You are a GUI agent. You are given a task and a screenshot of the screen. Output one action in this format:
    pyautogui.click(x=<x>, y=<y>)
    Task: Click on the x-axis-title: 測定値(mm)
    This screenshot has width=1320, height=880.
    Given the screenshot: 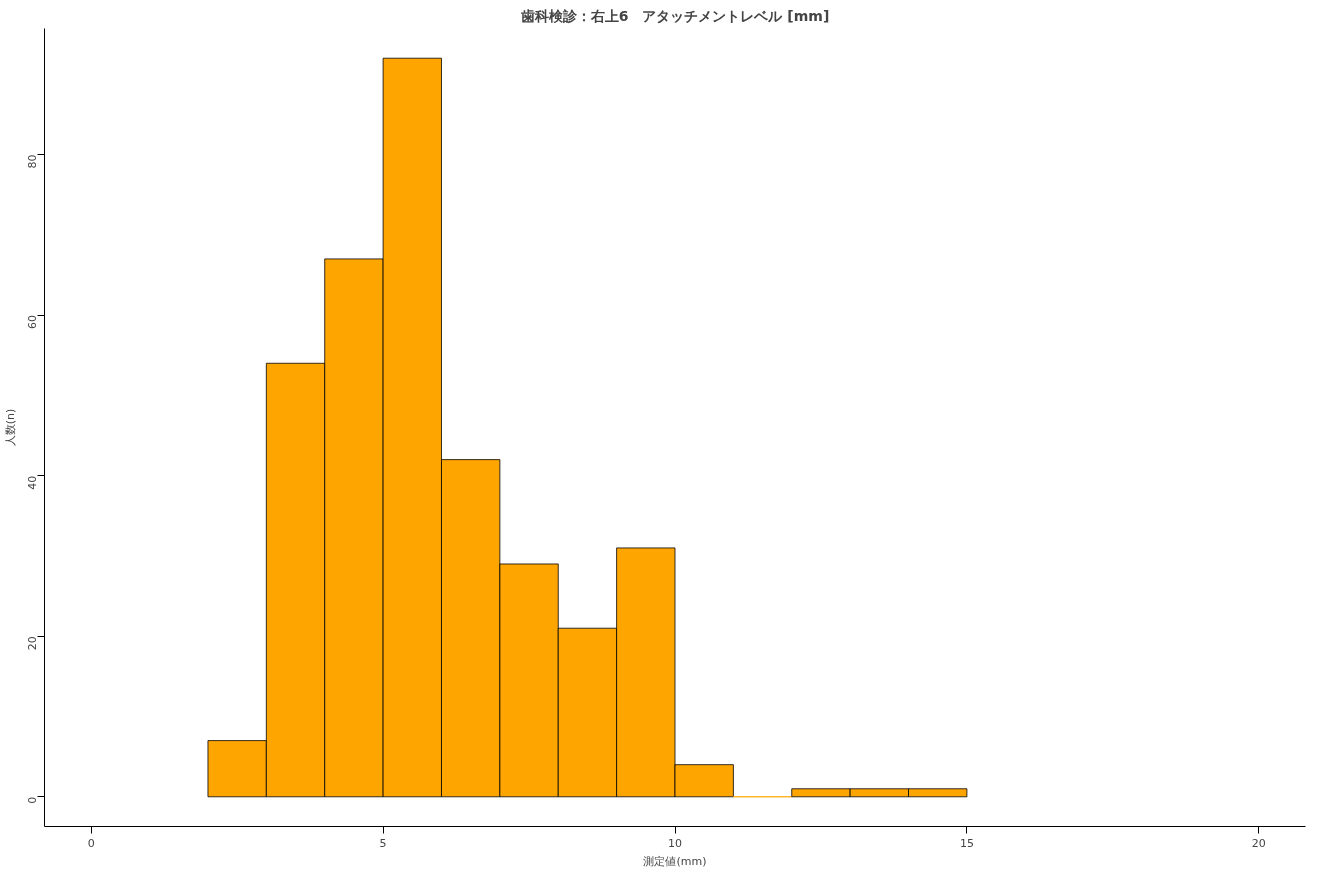 What is the action you would take?
    pyautogui.click(x=675, y=861)
    